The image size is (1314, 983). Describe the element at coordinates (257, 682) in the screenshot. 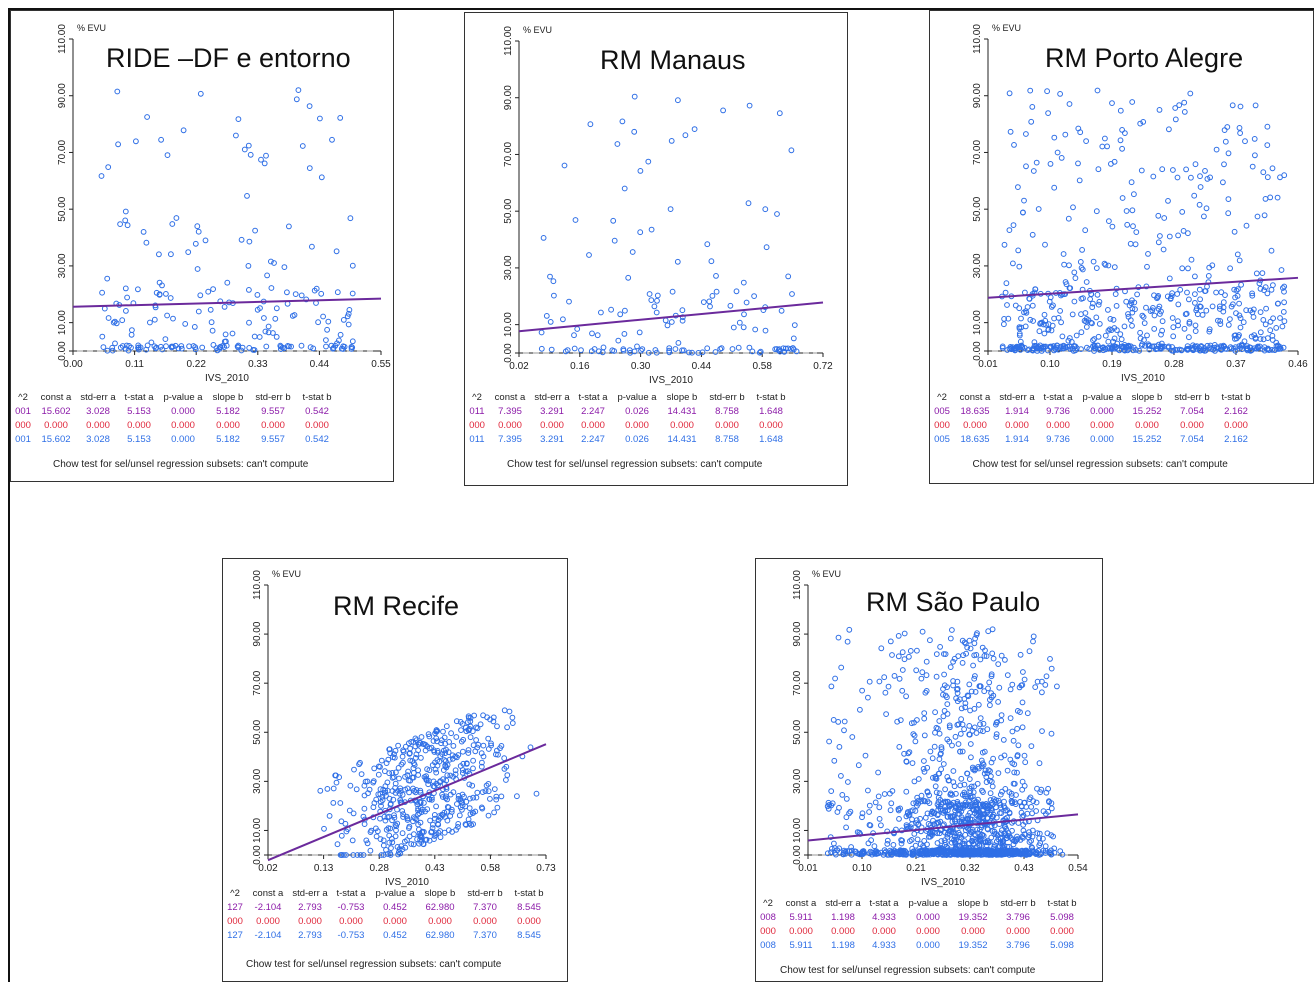

I see `y-tick-label: 70.00` at that location.